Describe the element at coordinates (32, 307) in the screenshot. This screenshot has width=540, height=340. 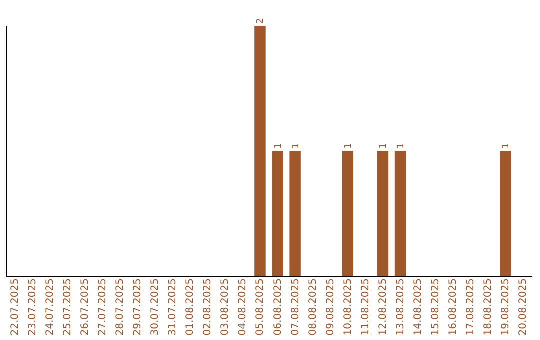
I see `x-tick-label: 23.07.2025` at that location.